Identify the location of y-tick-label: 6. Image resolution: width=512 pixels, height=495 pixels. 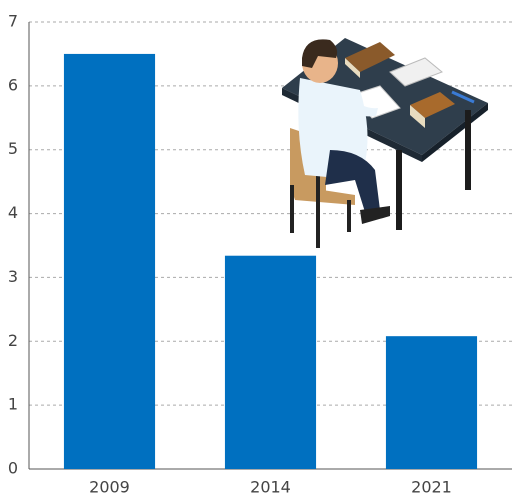
(13, 84).